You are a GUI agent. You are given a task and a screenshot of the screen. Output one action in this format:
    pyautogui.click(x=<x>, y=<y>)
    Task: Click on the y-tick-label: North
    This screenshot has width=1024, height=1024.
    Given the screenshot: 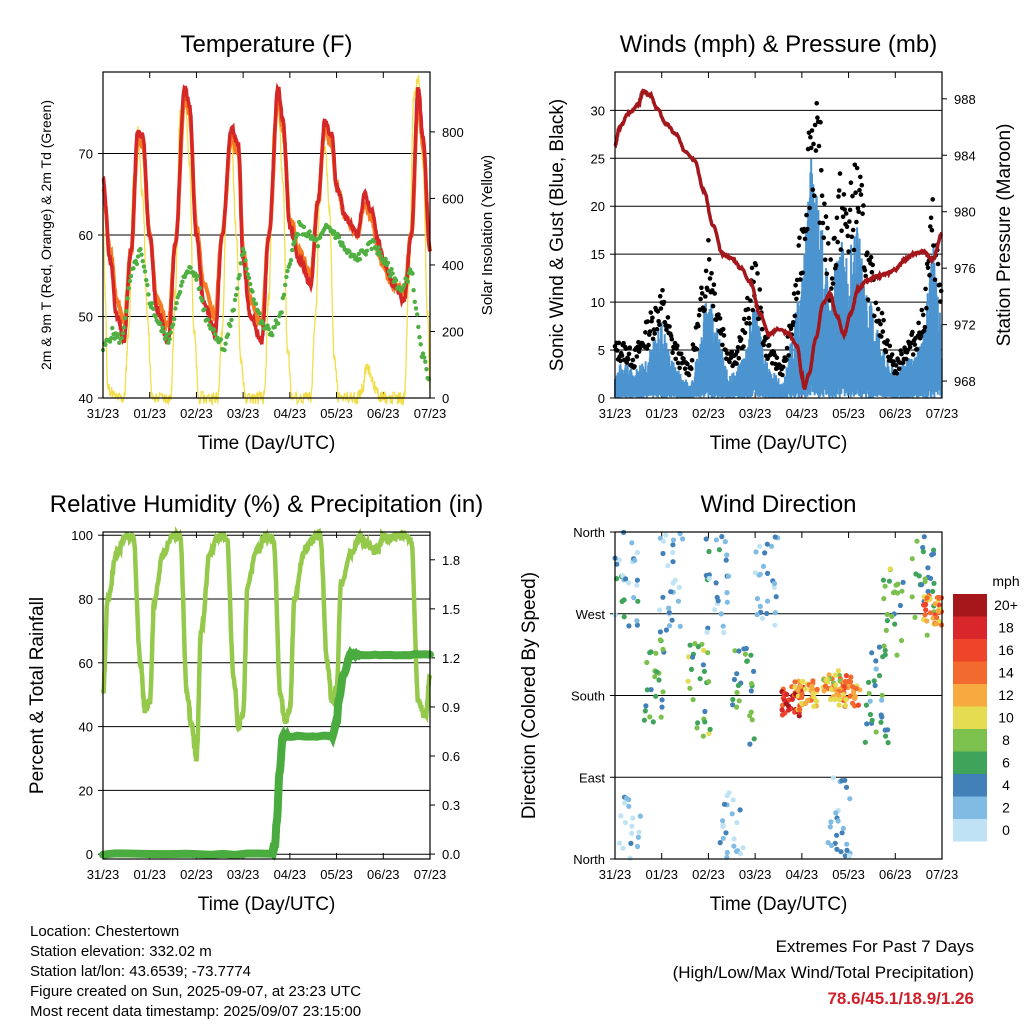 What is the action you would take?
    pyautogui.click(x=589, y=532)
    